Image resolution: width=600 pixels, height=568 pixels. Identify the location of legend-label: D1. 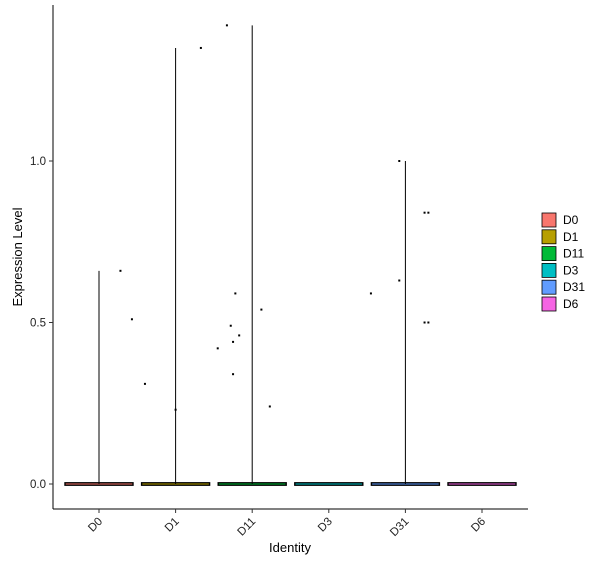
(571, 237).